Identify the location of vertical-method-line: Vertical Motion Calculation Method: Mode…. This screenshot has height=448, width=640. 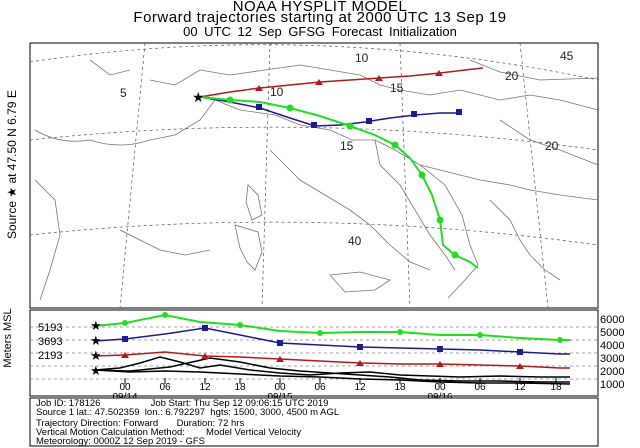
(169, 432).